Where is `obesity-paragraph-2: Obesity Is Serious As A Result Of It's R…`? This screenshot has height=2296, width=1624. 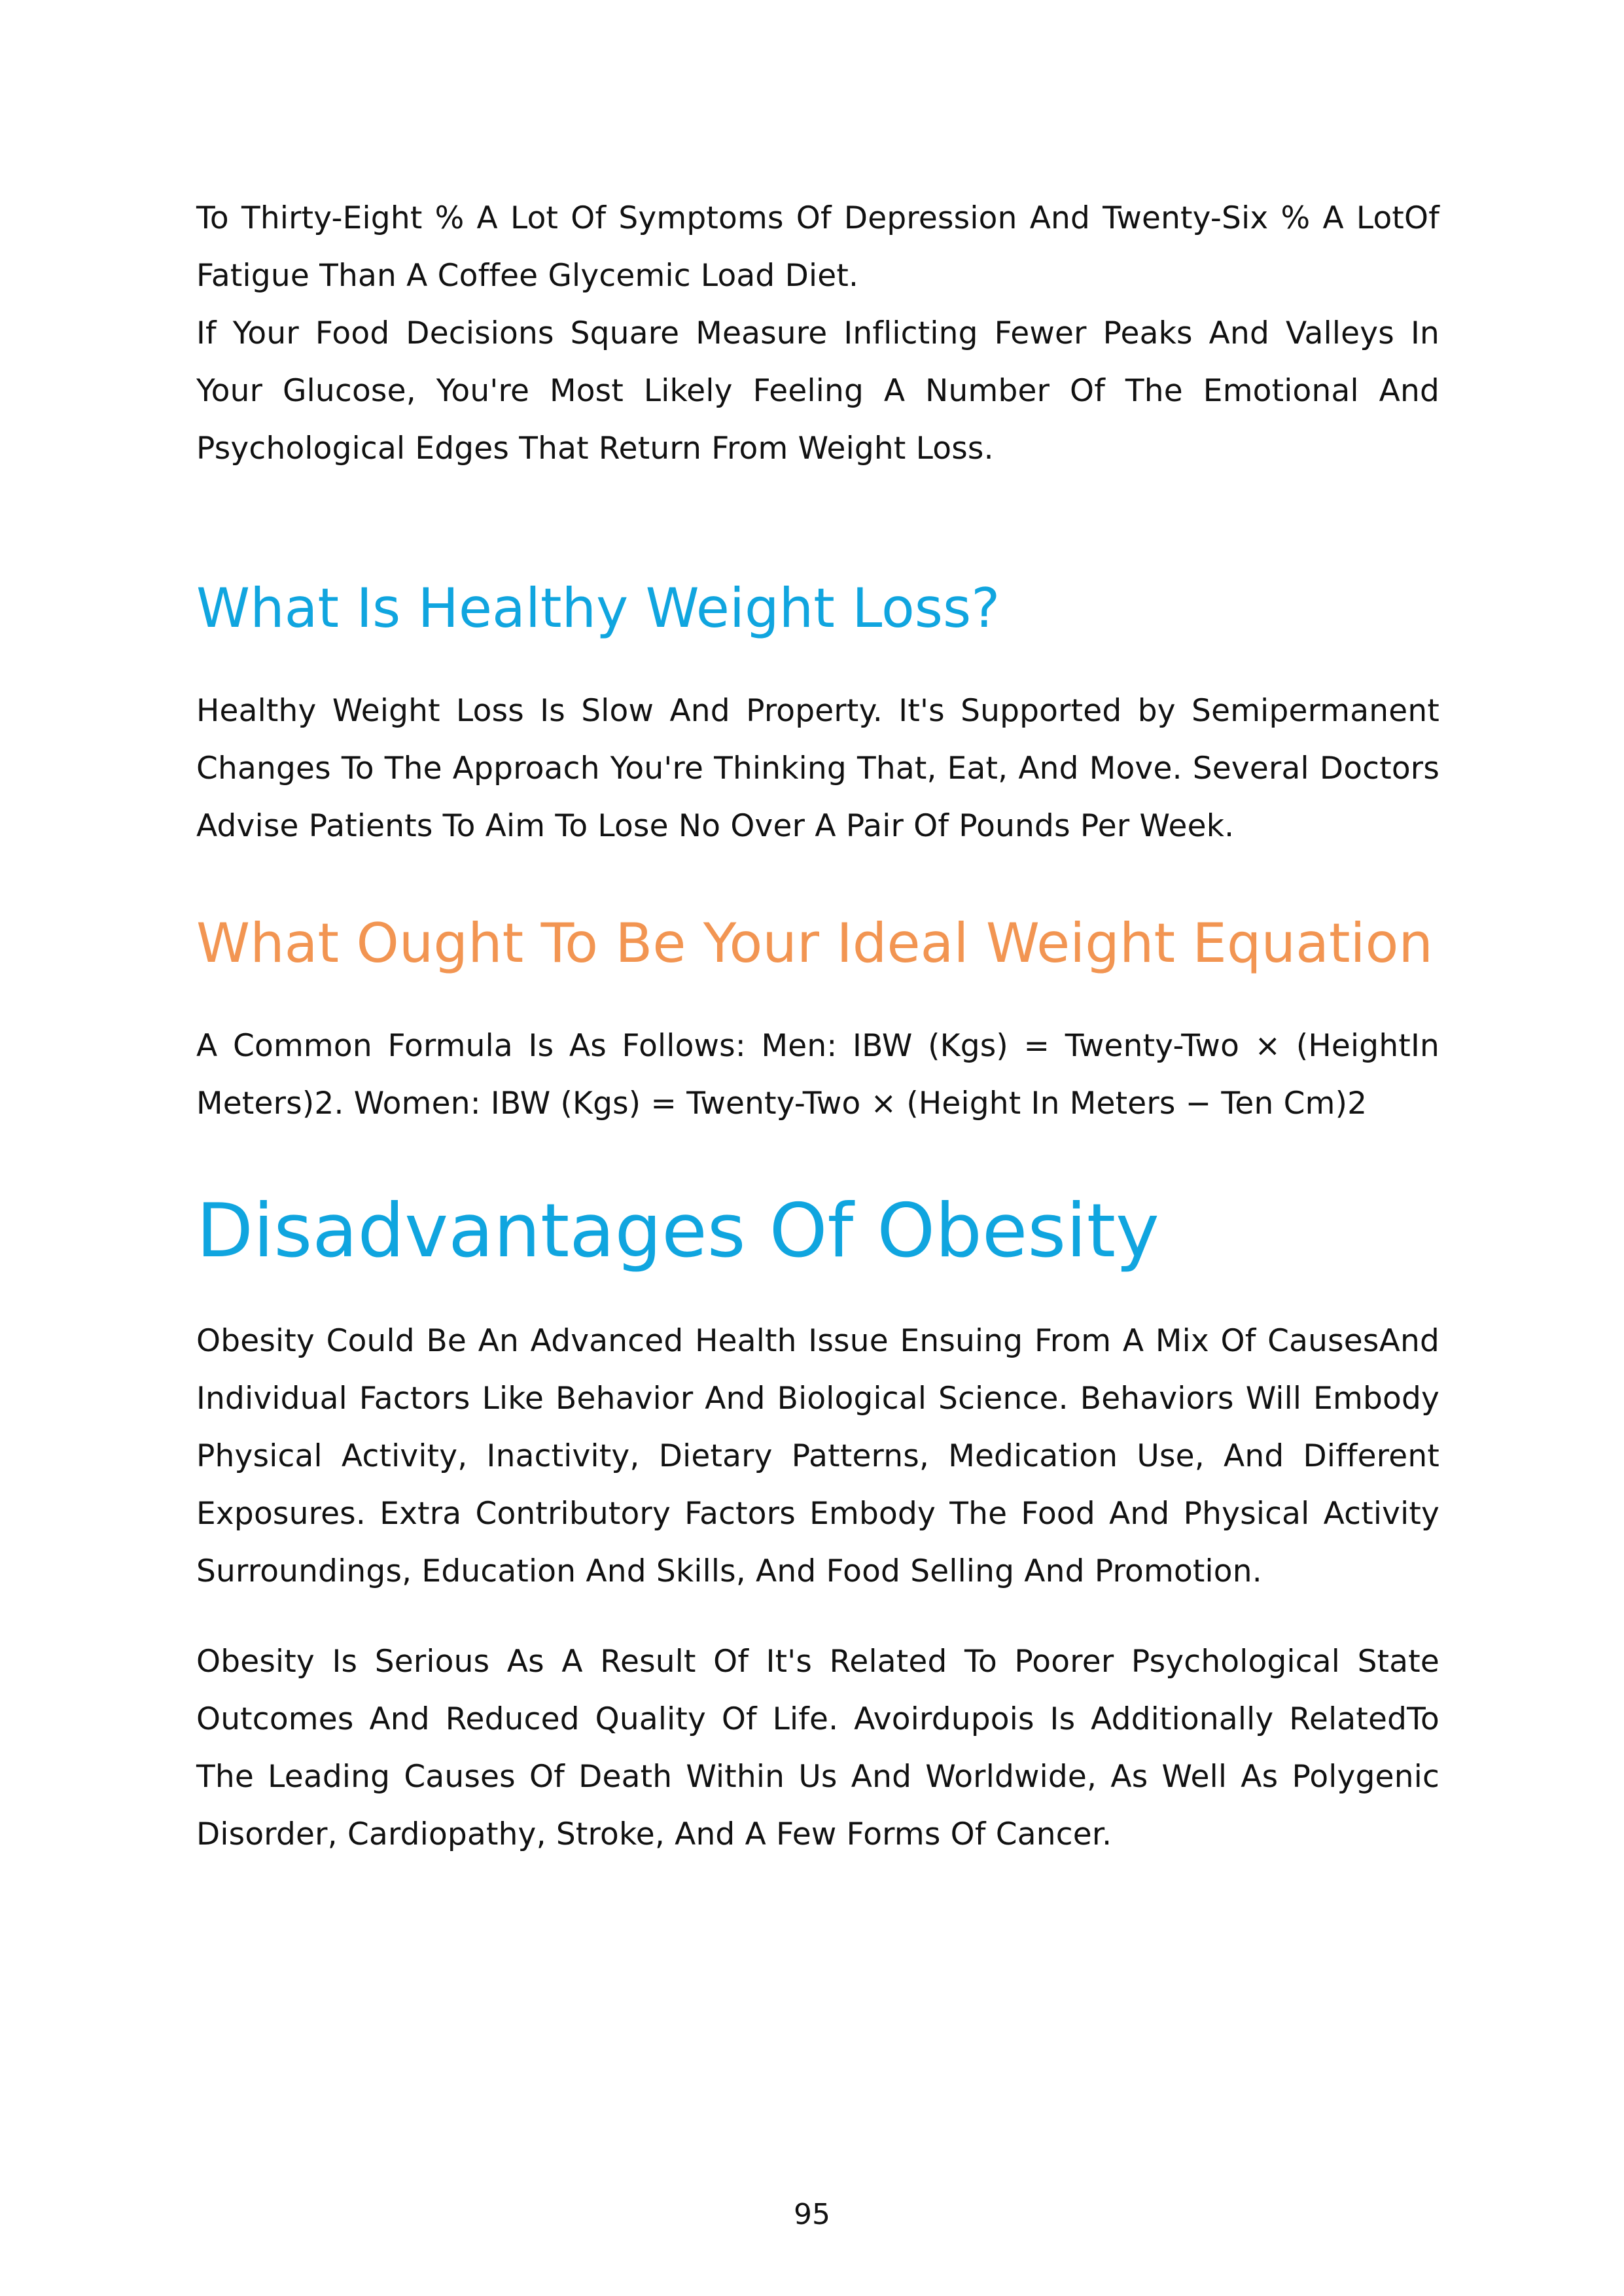 obesity-paragraph-2: Obesity Is Serious As A Result Of It's R… is located at coordinates (817, 1748).